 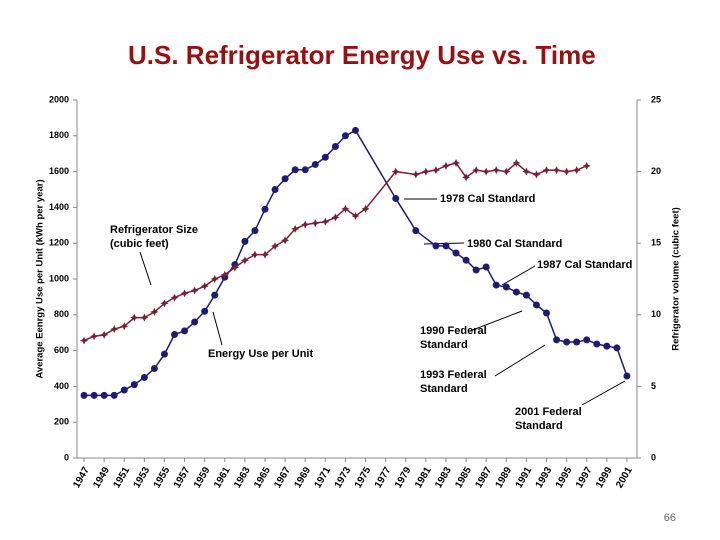 What do you see at coordinates (59, 135) in the screenshot?
I see `y-tick-label: 1800` at bounding box center [59, 135].